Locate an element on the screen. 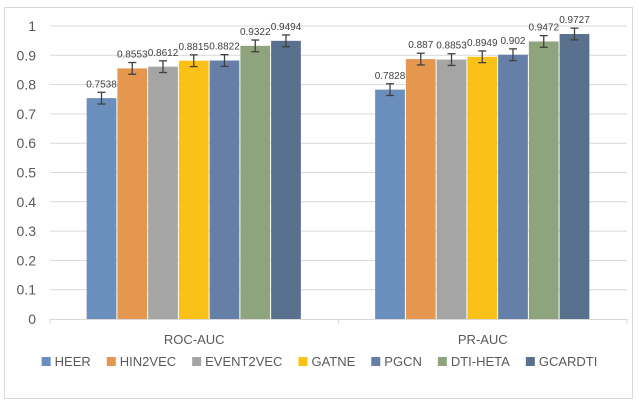 The image size is (639, 403). y-tick-label: 0.2 is located at coordinates (27, 260).